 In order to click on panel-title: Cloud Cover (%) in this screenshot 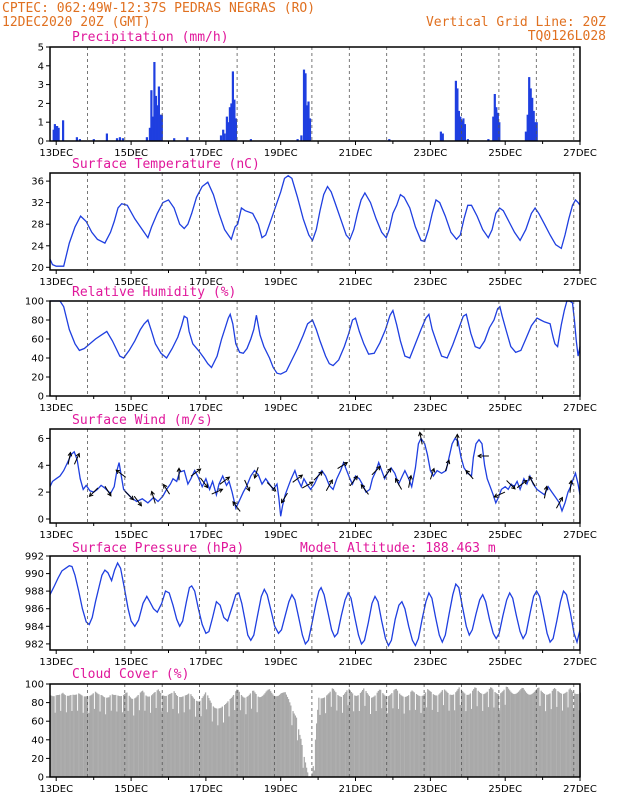, I will do `click(130, 674)`.